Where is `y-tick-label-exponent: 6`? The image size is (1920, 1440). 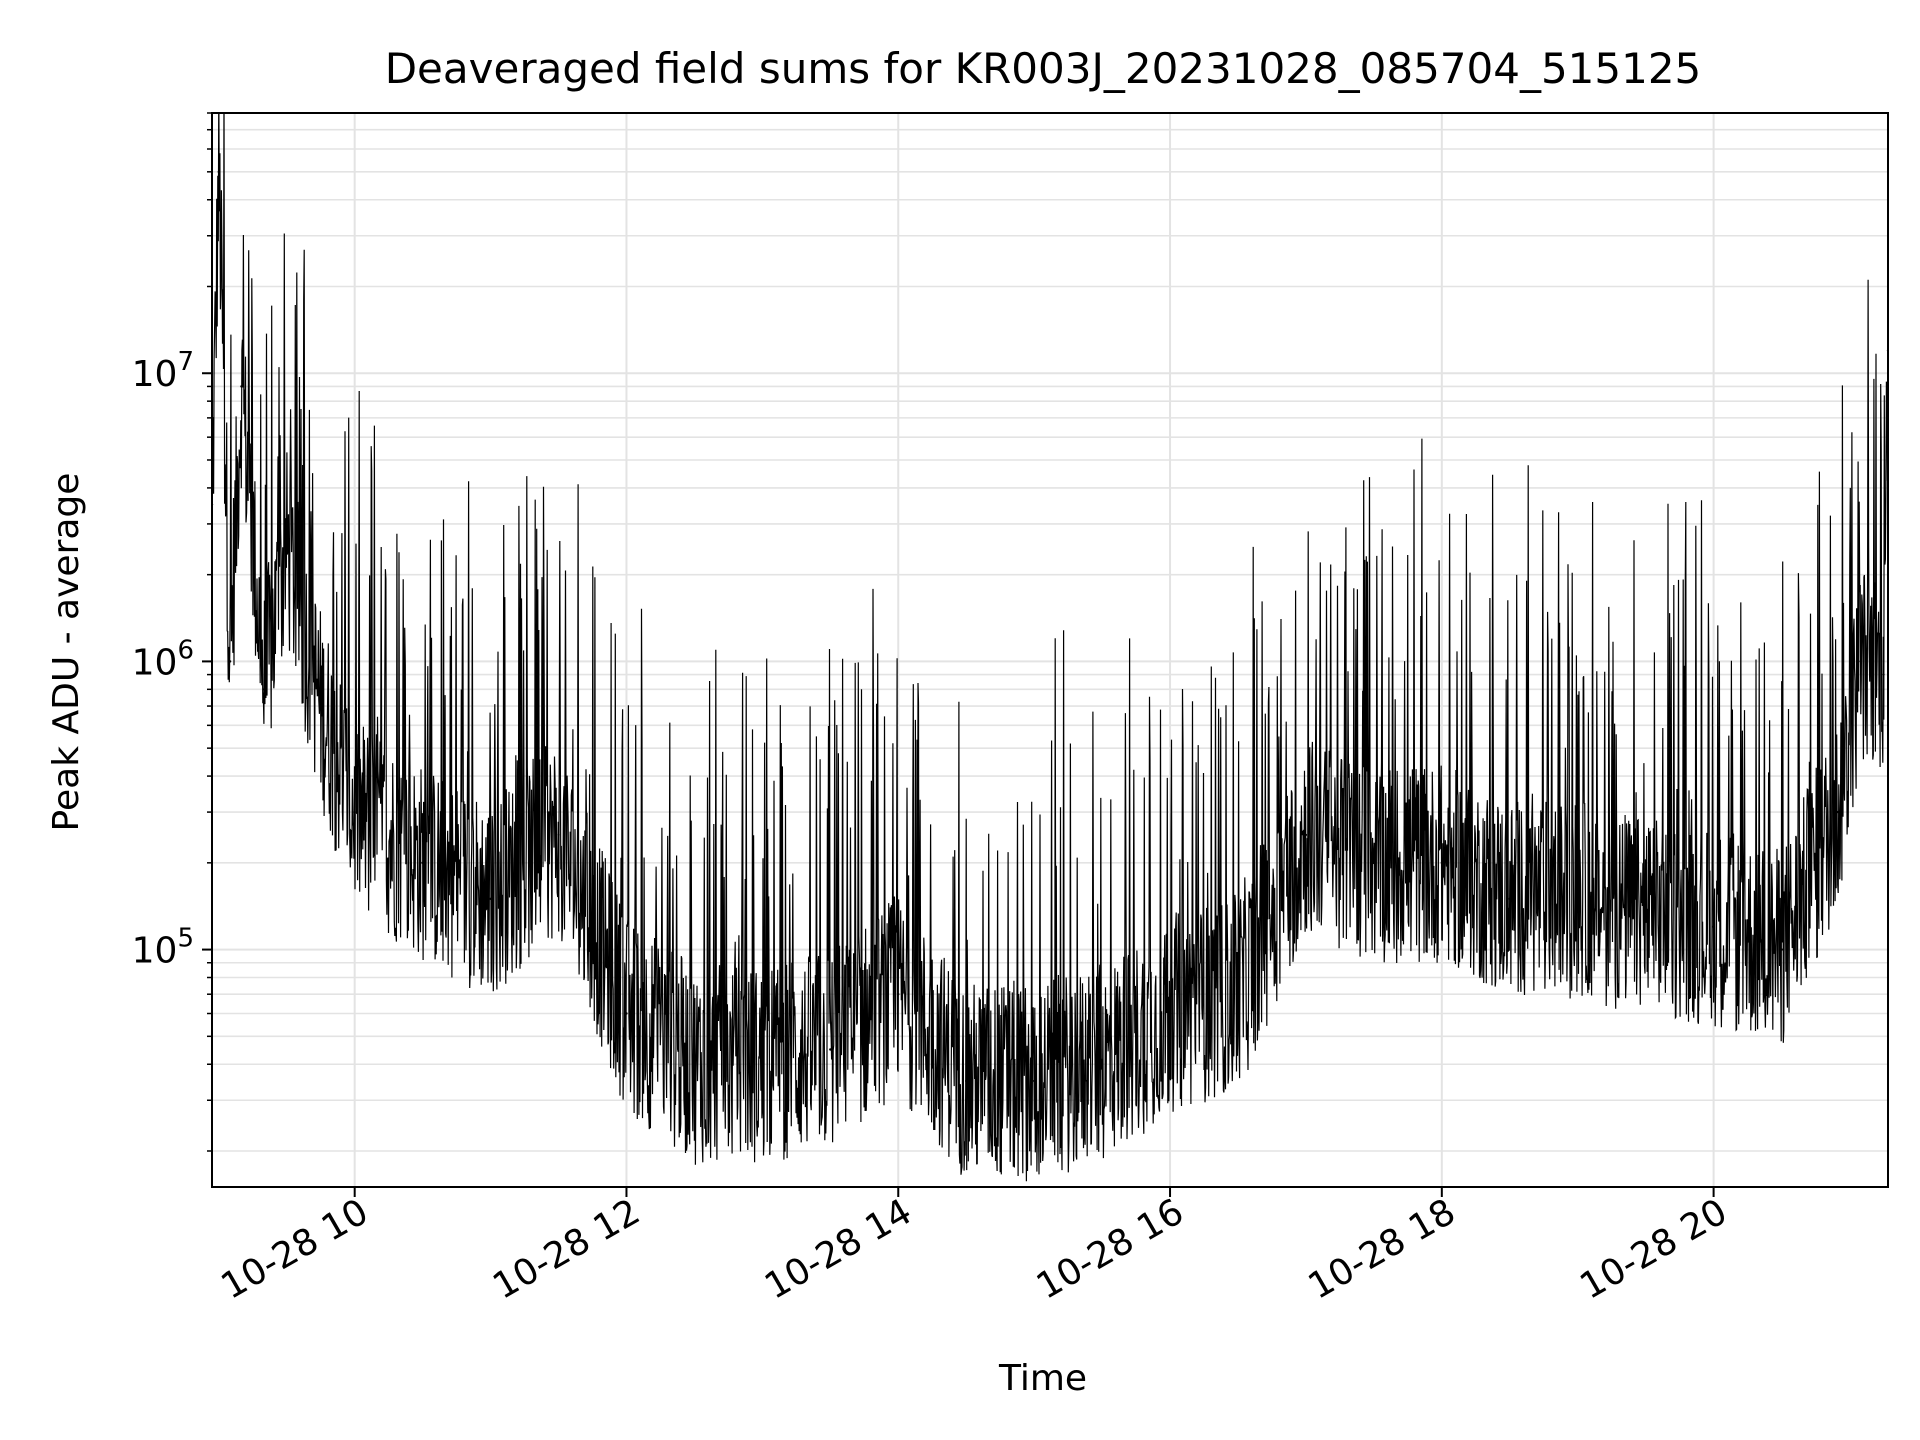 y-tick-label-exponent: 6 is located at coordinates (185, 650).